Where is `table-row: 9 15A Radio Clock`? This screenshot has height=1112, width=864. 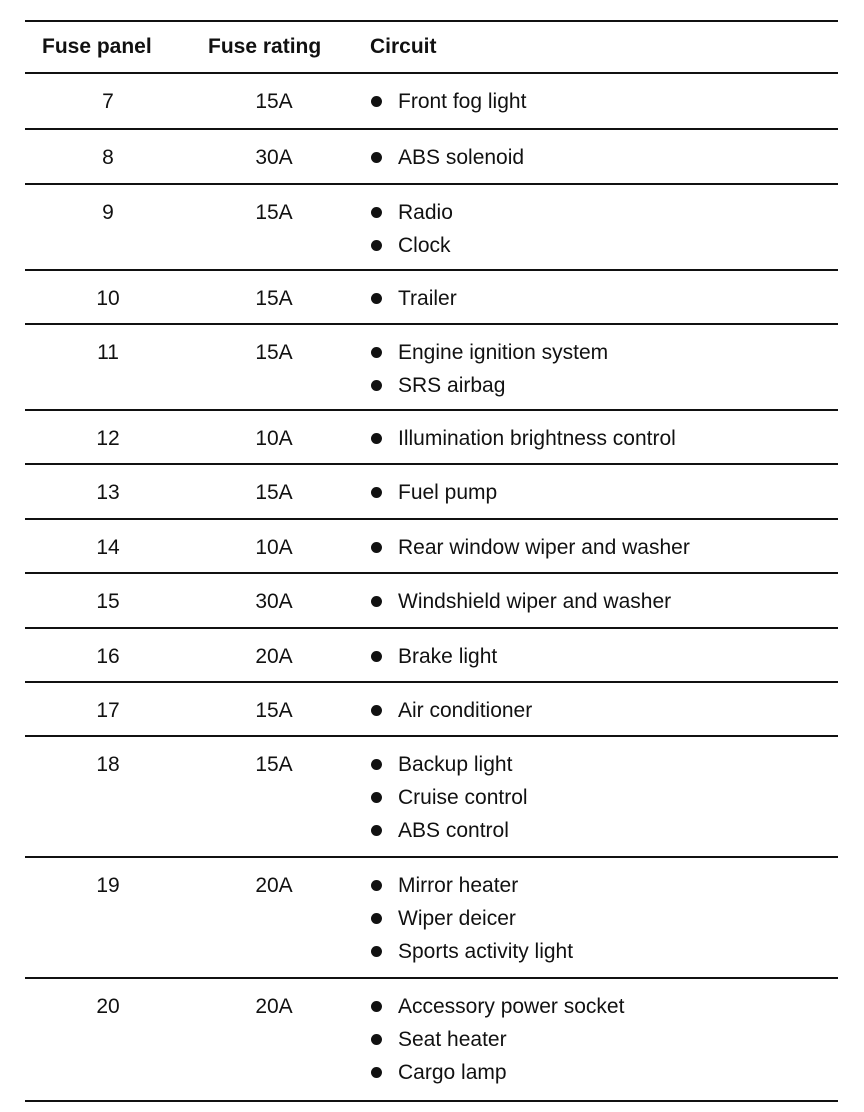 table-row: 9 15A Radio Clock is located at coordinates (431, 226).